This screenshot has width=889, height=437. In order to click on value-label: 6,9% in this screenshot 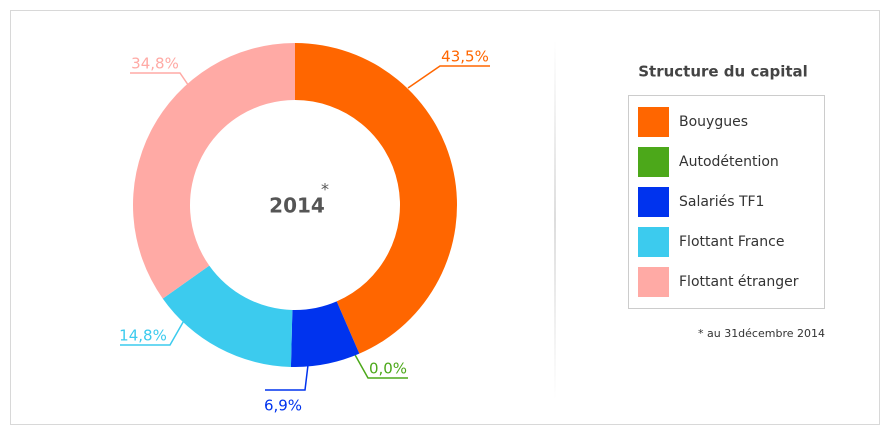, I will do `click(283, 406)`.